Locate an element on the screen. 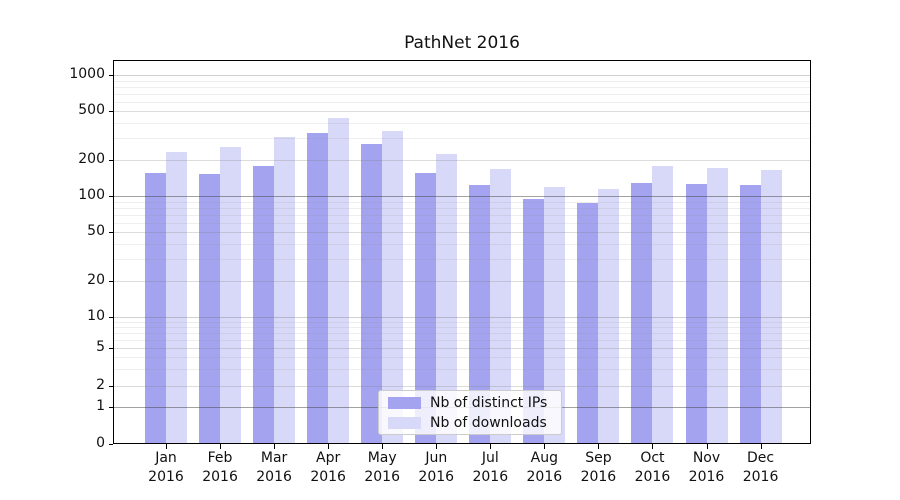 The image size is (900, 500). y-tick-label: 20 is located at coordinates (96, 279).